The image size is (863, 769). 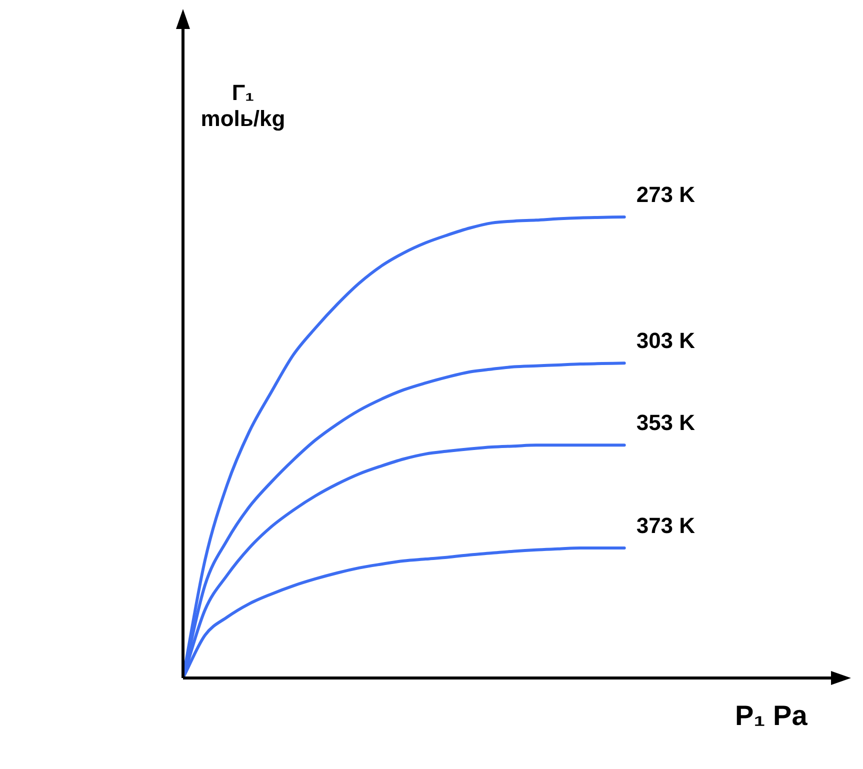 What do you see at coordinates (666, 195) in the screenshot?
I see `series-label: 273 K` at bounding box center [666, 195].